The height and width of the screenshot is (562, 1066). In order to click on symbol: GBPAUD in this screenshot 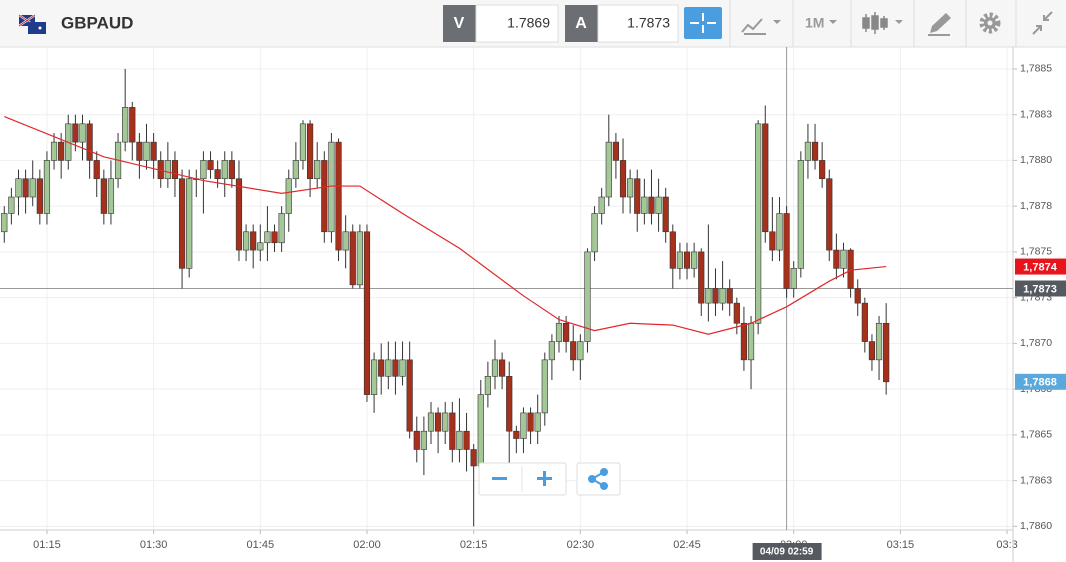, I will do `click(97, 22)`.